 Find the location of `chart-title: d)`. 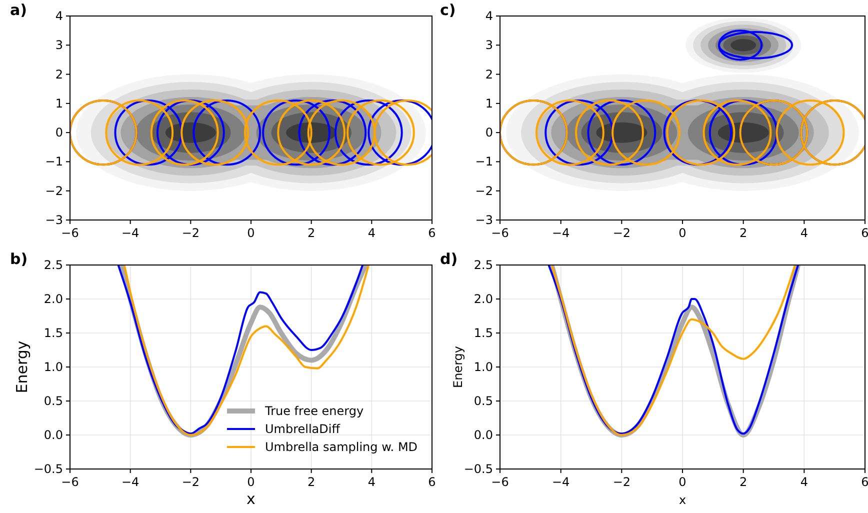

chart-title: d) is located at coordinates (449, 259).